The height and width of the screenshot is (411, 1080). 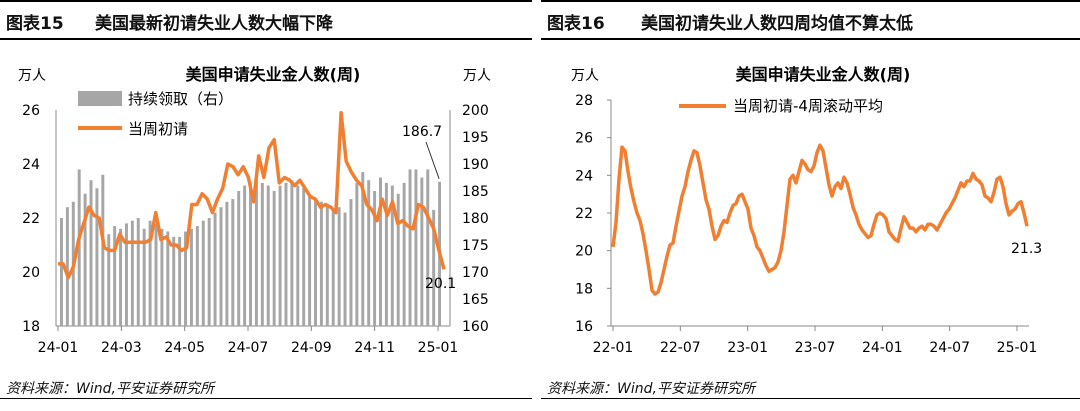 I want to click on right-tick-label: 160, so click(x=475, y=327).